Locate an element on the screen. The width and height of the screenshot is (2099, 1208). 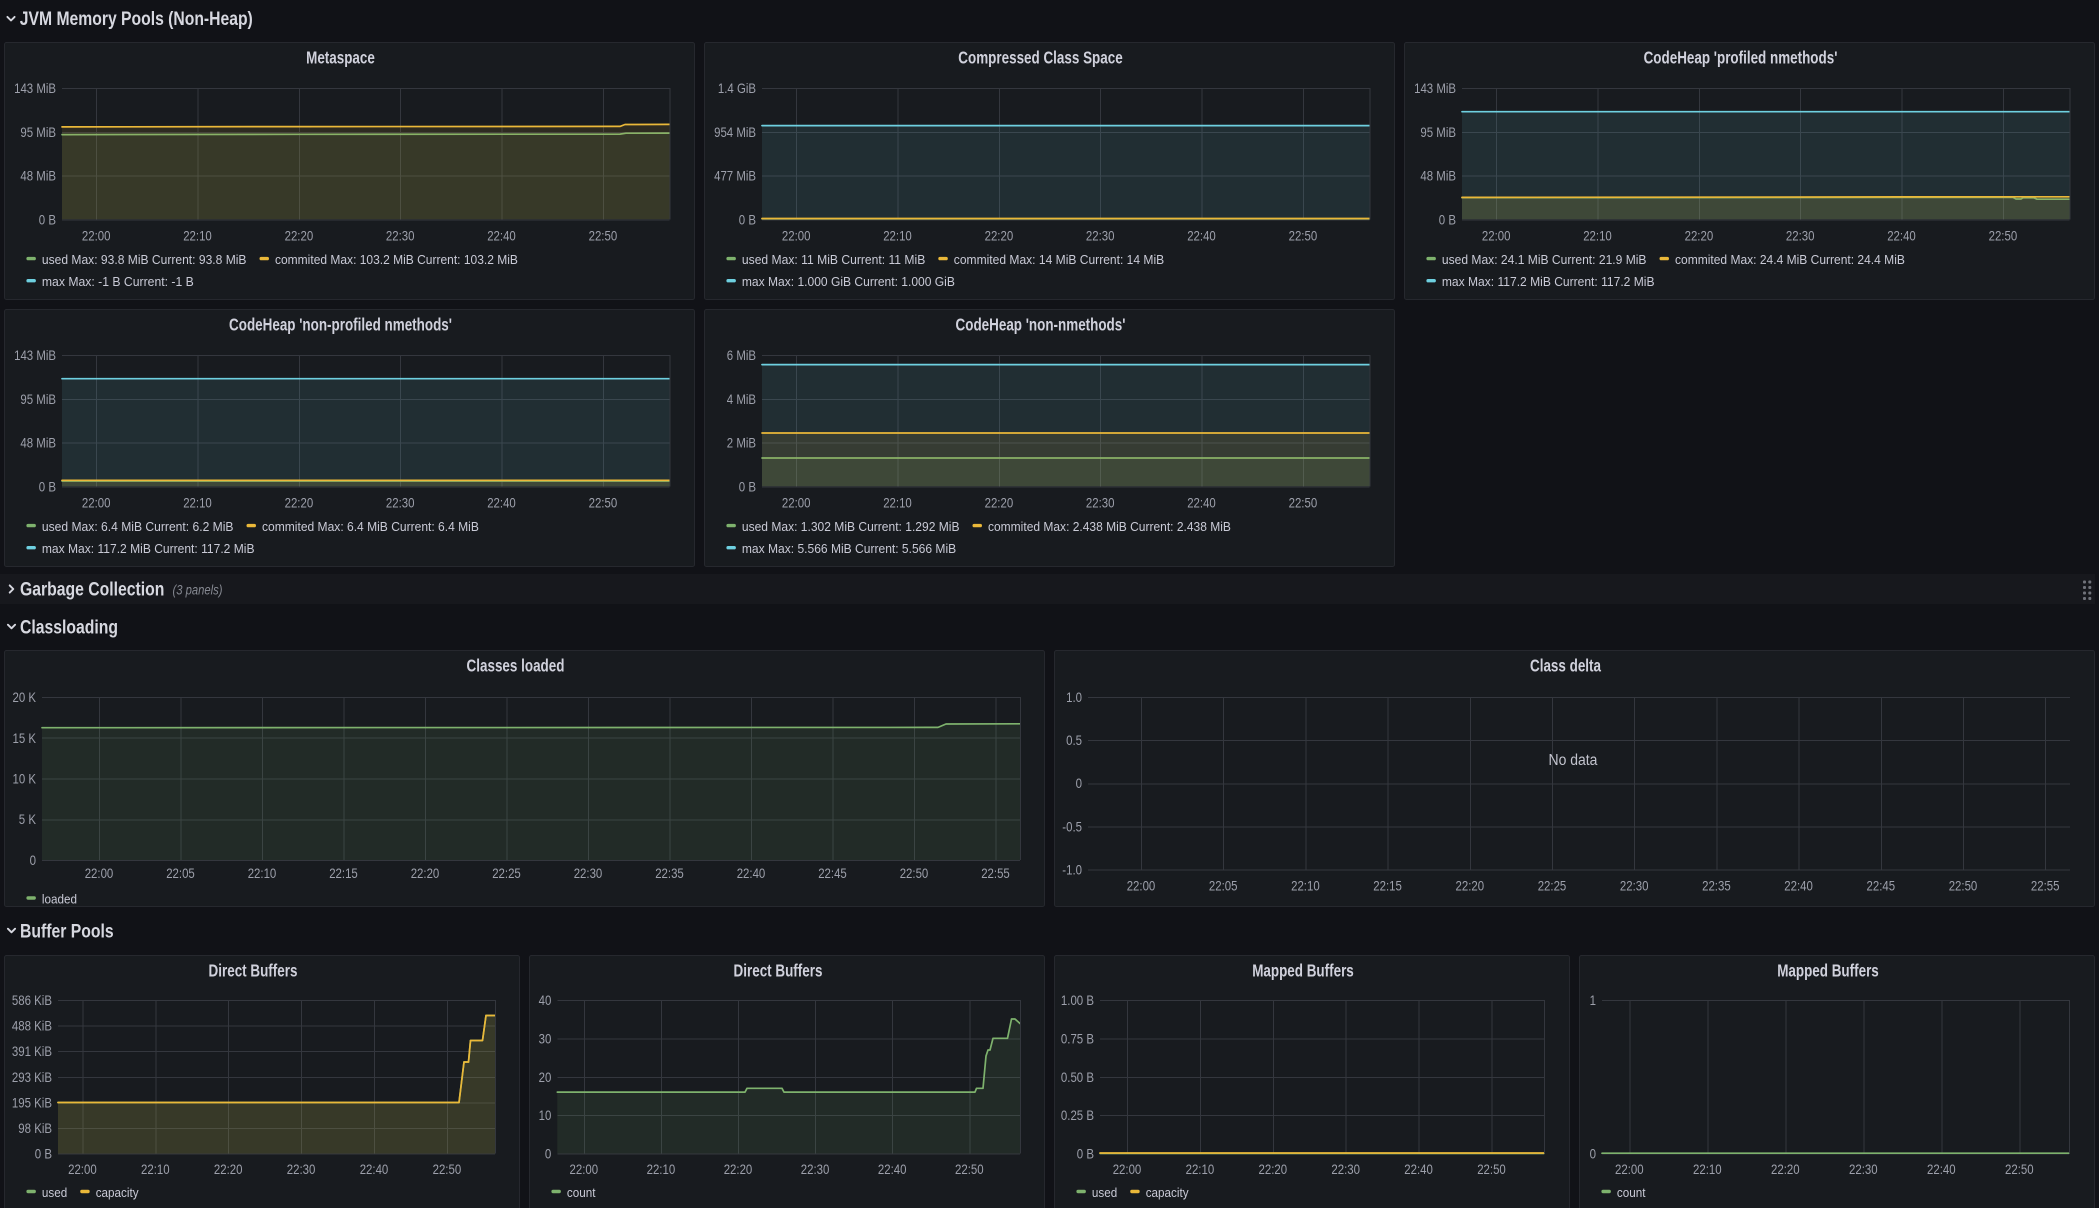
svg-text:used Max: 11 MiB Current: 11: used Max: 11 MiB Current: 11 MiB is located at coordinates (833, 260).